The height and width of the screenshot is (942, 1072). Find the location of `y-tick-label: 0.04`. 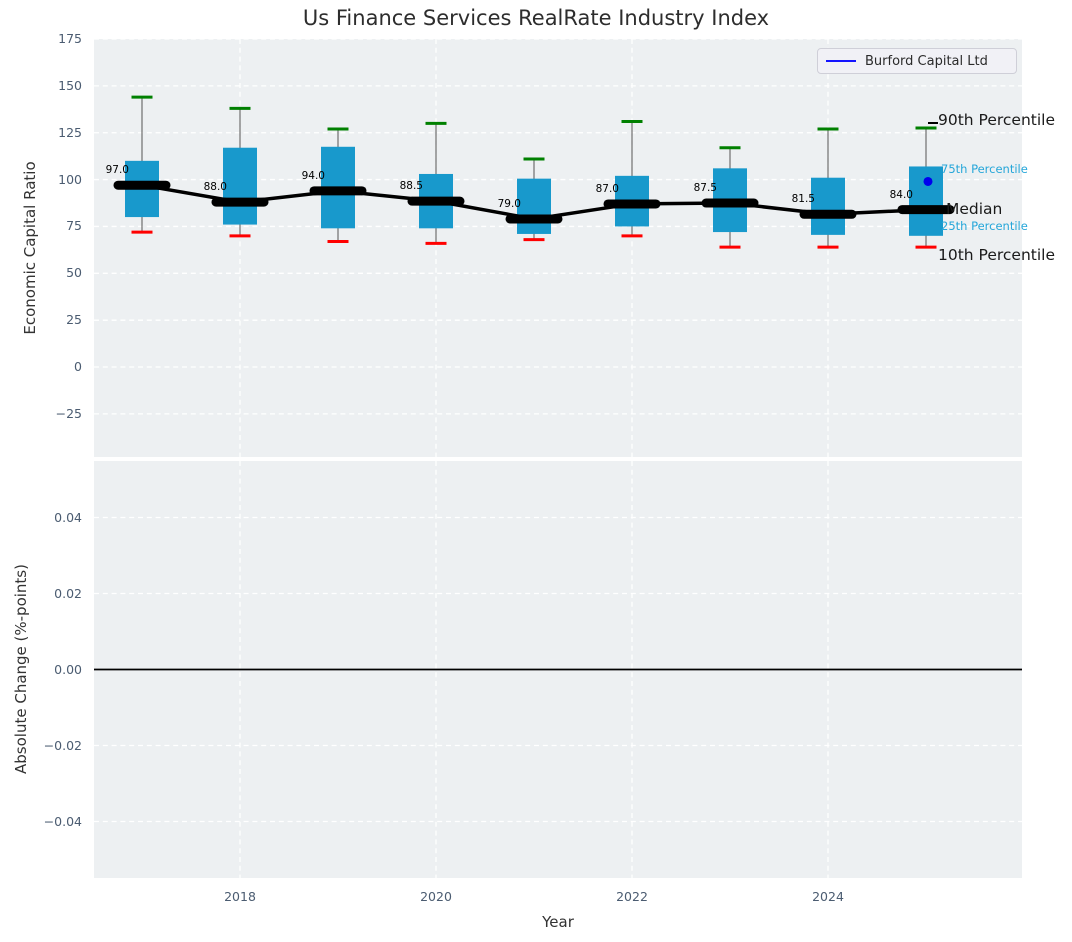

y-tick-label: 0.04 is located at coordinates (68, 517).